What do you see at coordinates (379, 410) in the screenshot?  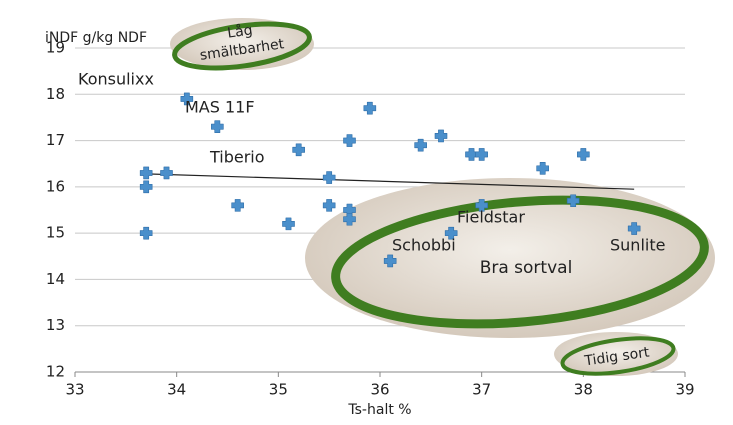 I see `x-axis-label: Ts-halt %` at bounding box center [379, 410].